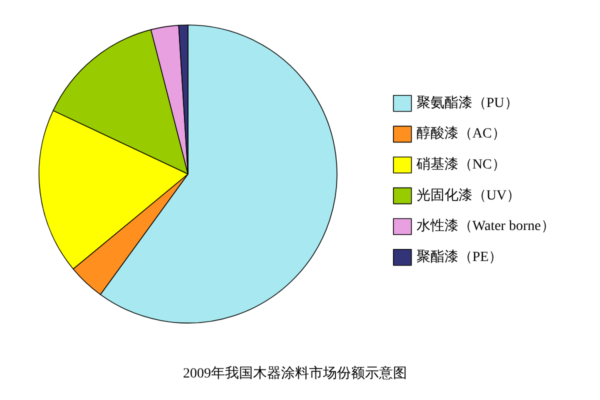 Image resolution: width=600 pixels, height=400 pixels. I want to click on legend-label: 硝基漆（NC）, so click(460, 164).